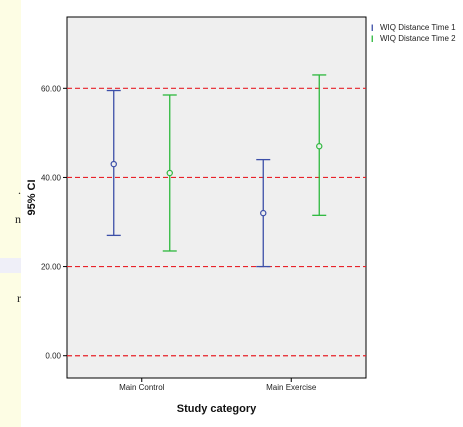 The height and width of the screenshot is (427, 463). Describe the element at coordinates (217, 409) in the screenshot. I see `x-axis-label: Study category` at that location.